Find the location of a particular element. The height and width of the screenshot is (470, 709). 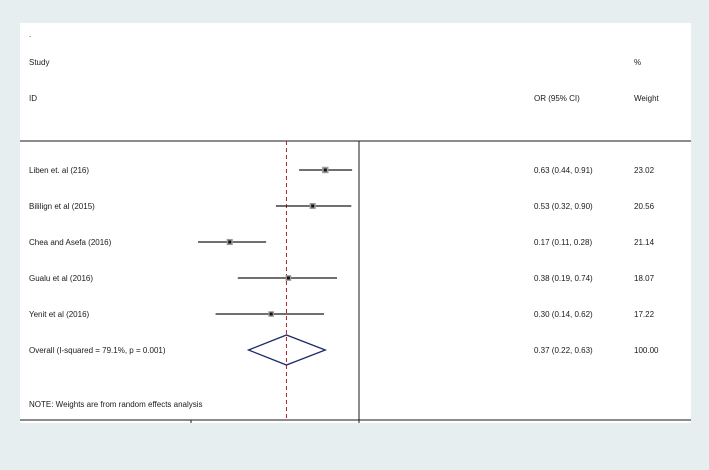

header-id: ID is located at coordinates (33, 98).